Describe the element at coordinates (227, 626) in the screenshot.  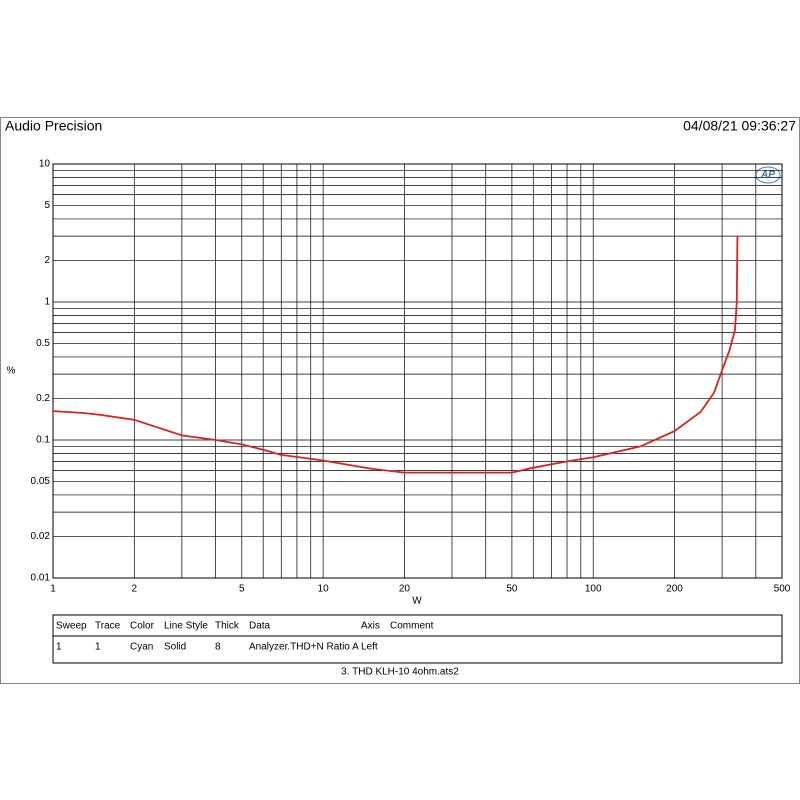
I see `legend-header: Thick` at that location.